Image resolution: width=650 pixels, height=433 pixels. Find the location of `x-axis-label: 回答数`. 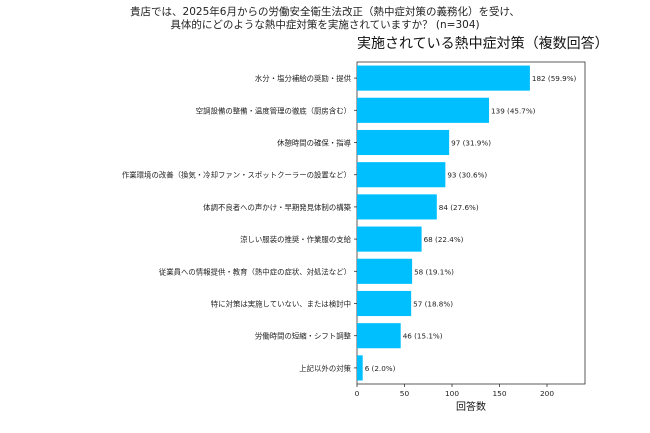

x-axis-label: 回答数 is located at coordinates (471, 406).